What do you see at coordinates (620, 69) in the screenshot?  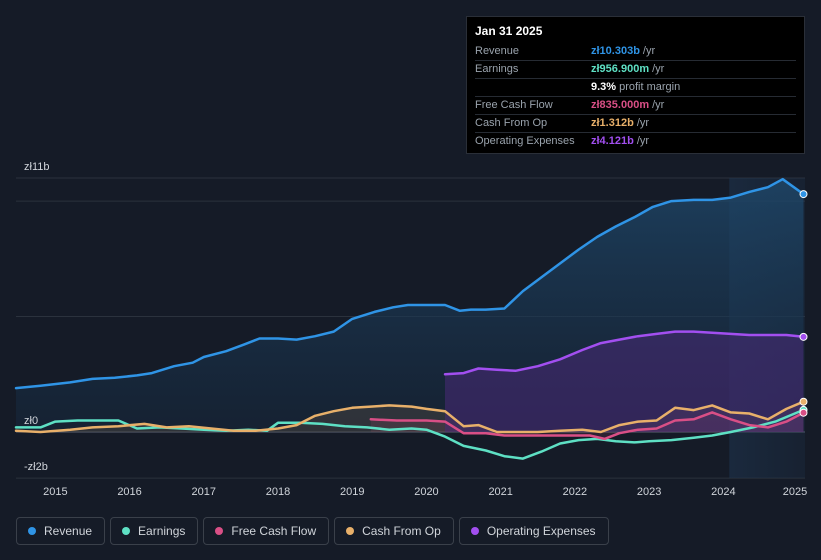 I see `tooltip-value: zł956.900m` at bounding box center [620, 69].